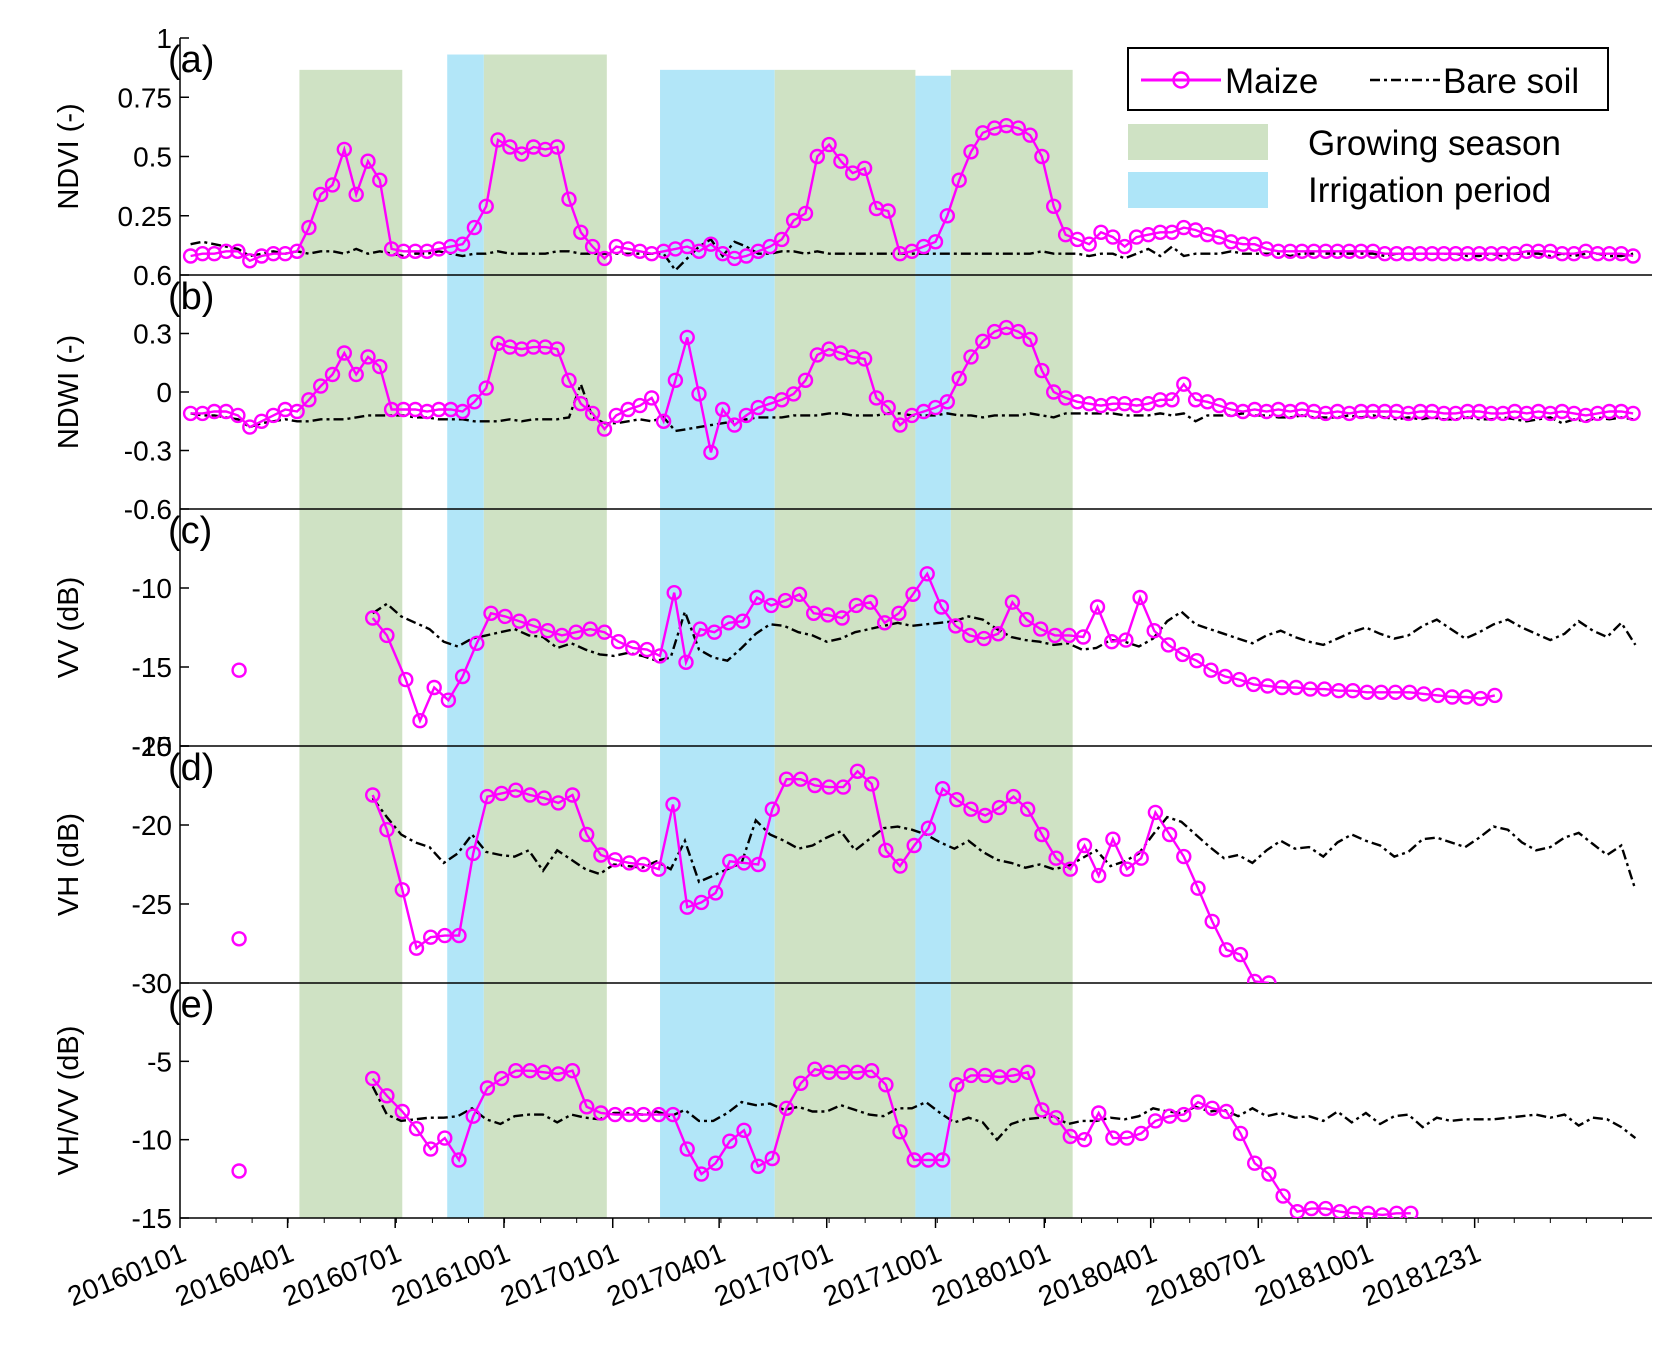 This screenshot has width=1660, height=1371. Describe the element at coordinates (1429, 190) in the screenshot. I see `legend-irrigation-label: Irrigation period` at that location.